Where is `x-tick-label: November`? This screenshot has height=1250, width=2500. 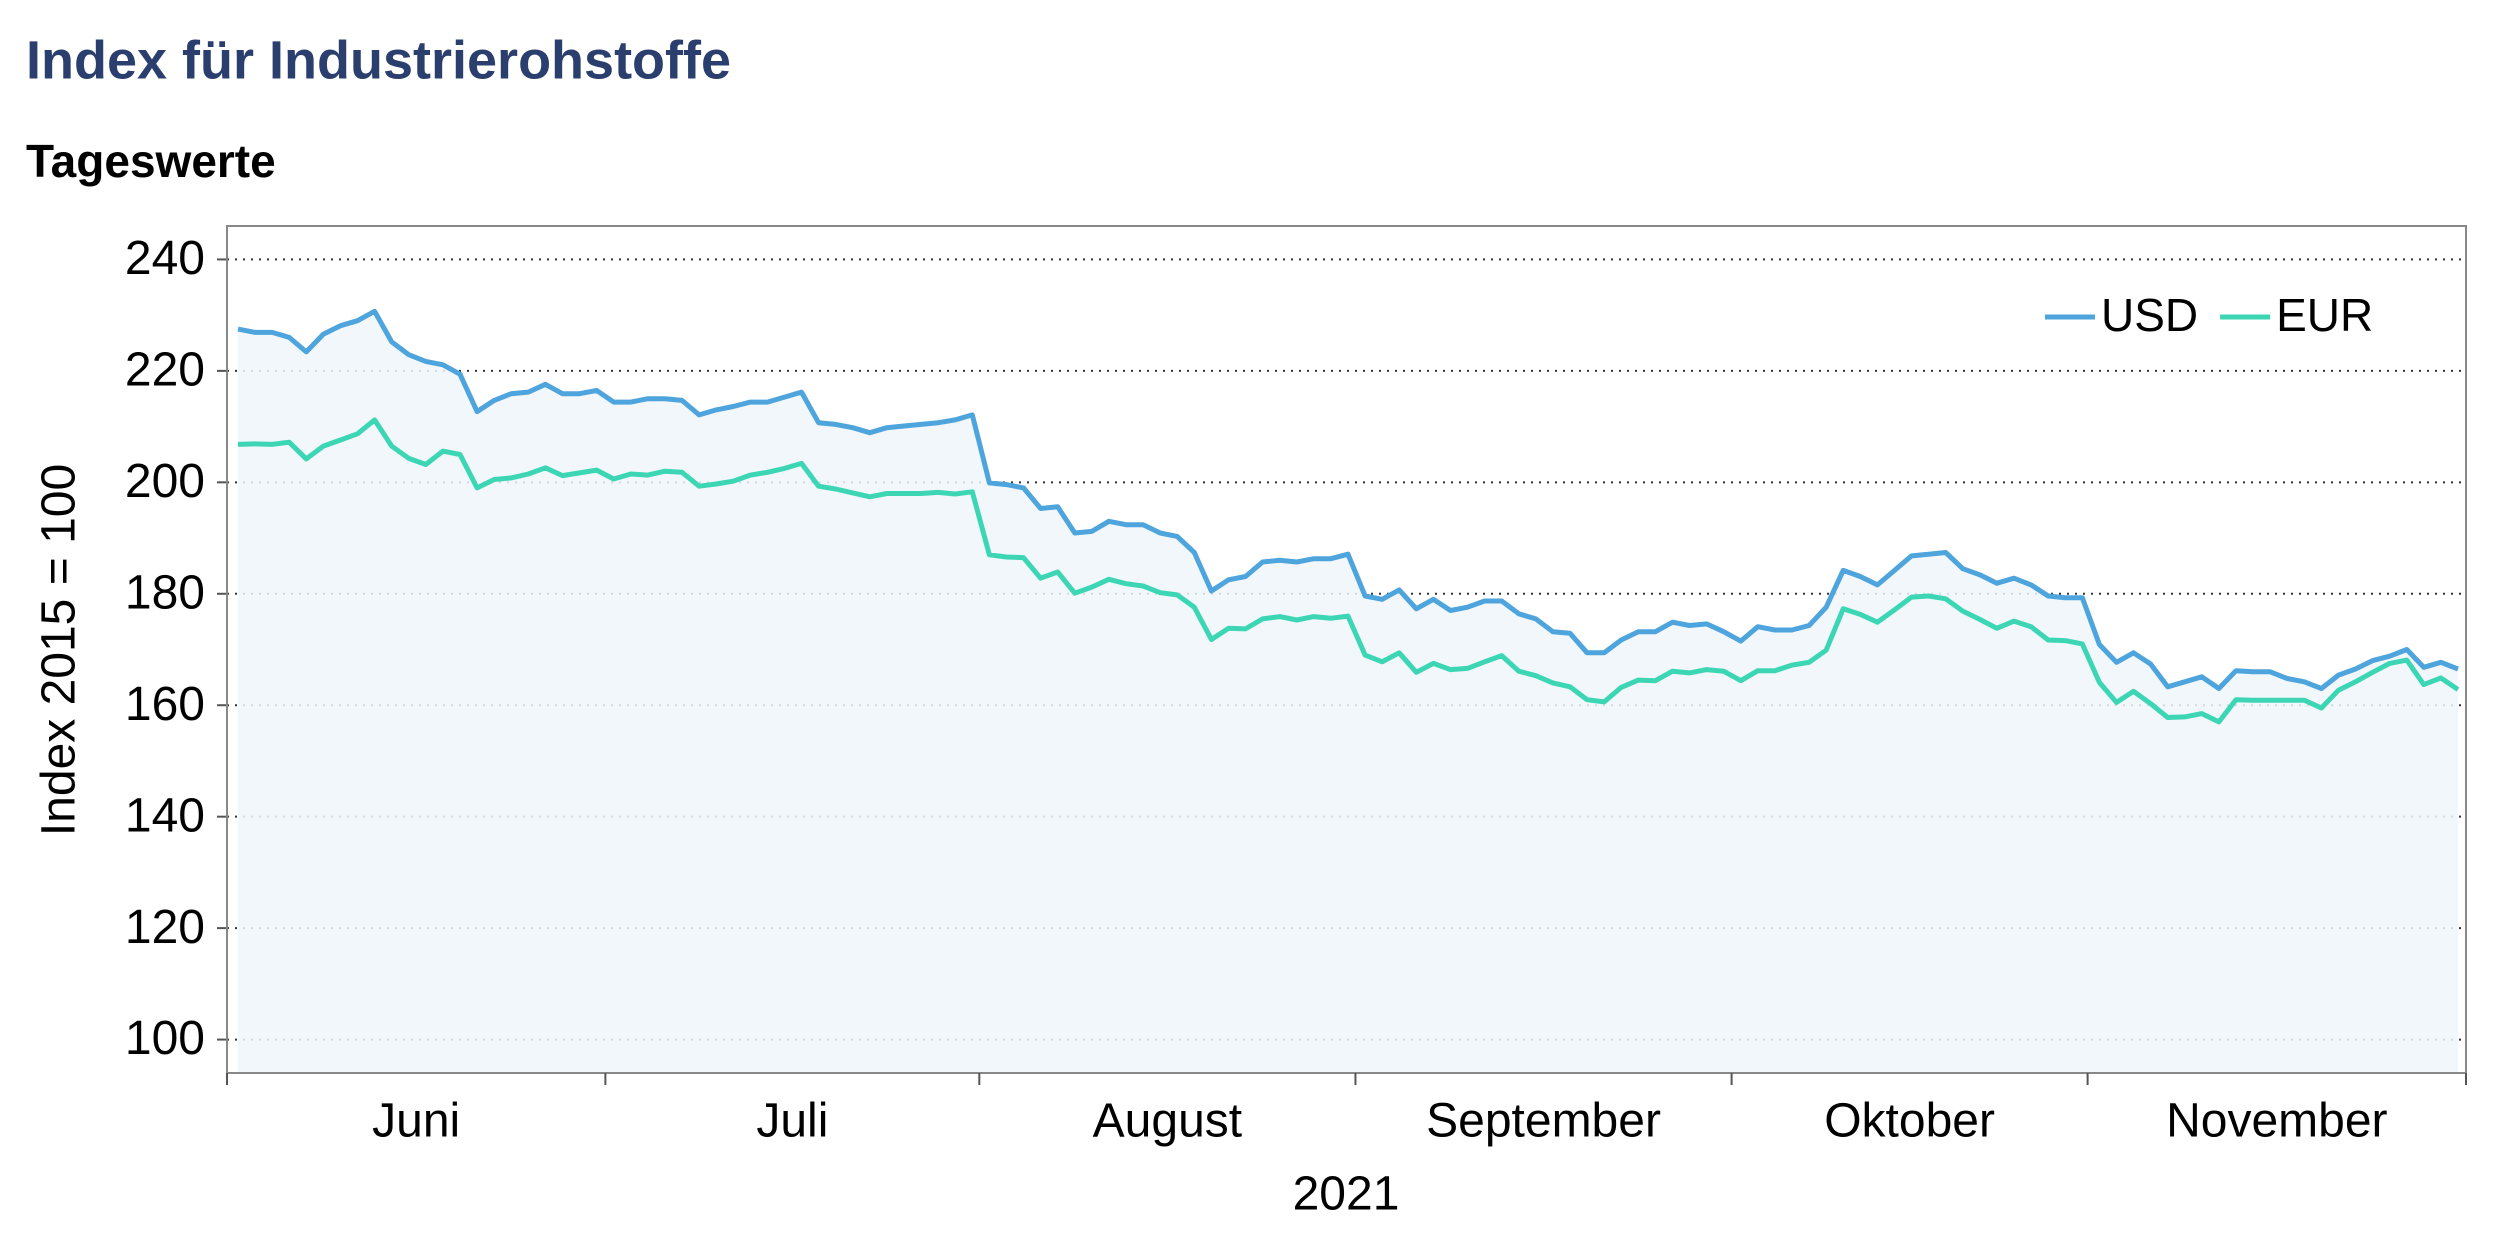 x-tick-label: November is located at coordinates (2276, 1121).